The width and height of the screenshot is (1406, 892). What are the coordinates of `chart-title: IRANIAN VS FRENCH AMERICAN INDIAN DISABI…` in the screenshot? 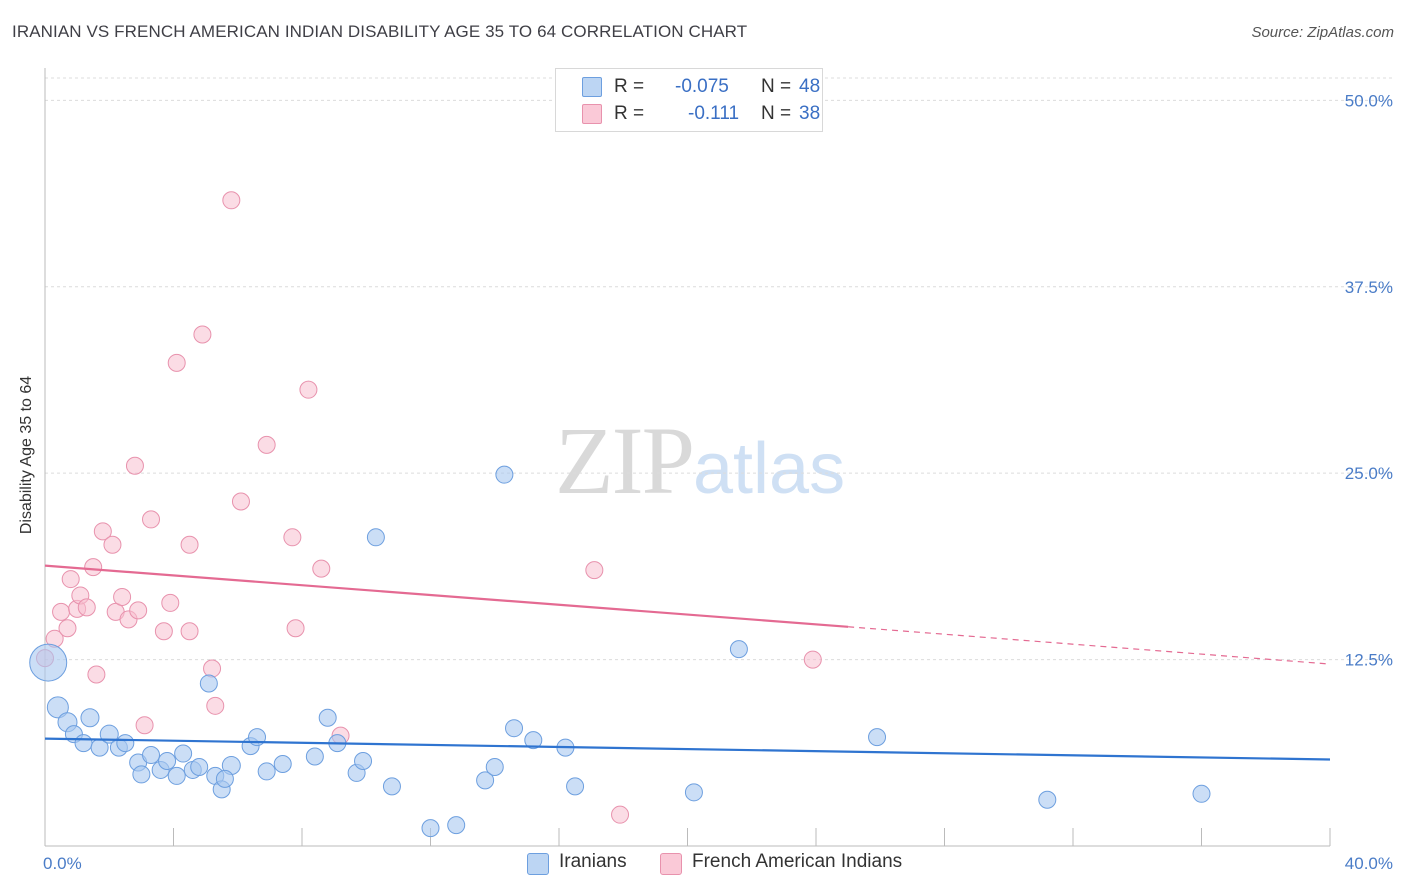 It's located at (380, 31).